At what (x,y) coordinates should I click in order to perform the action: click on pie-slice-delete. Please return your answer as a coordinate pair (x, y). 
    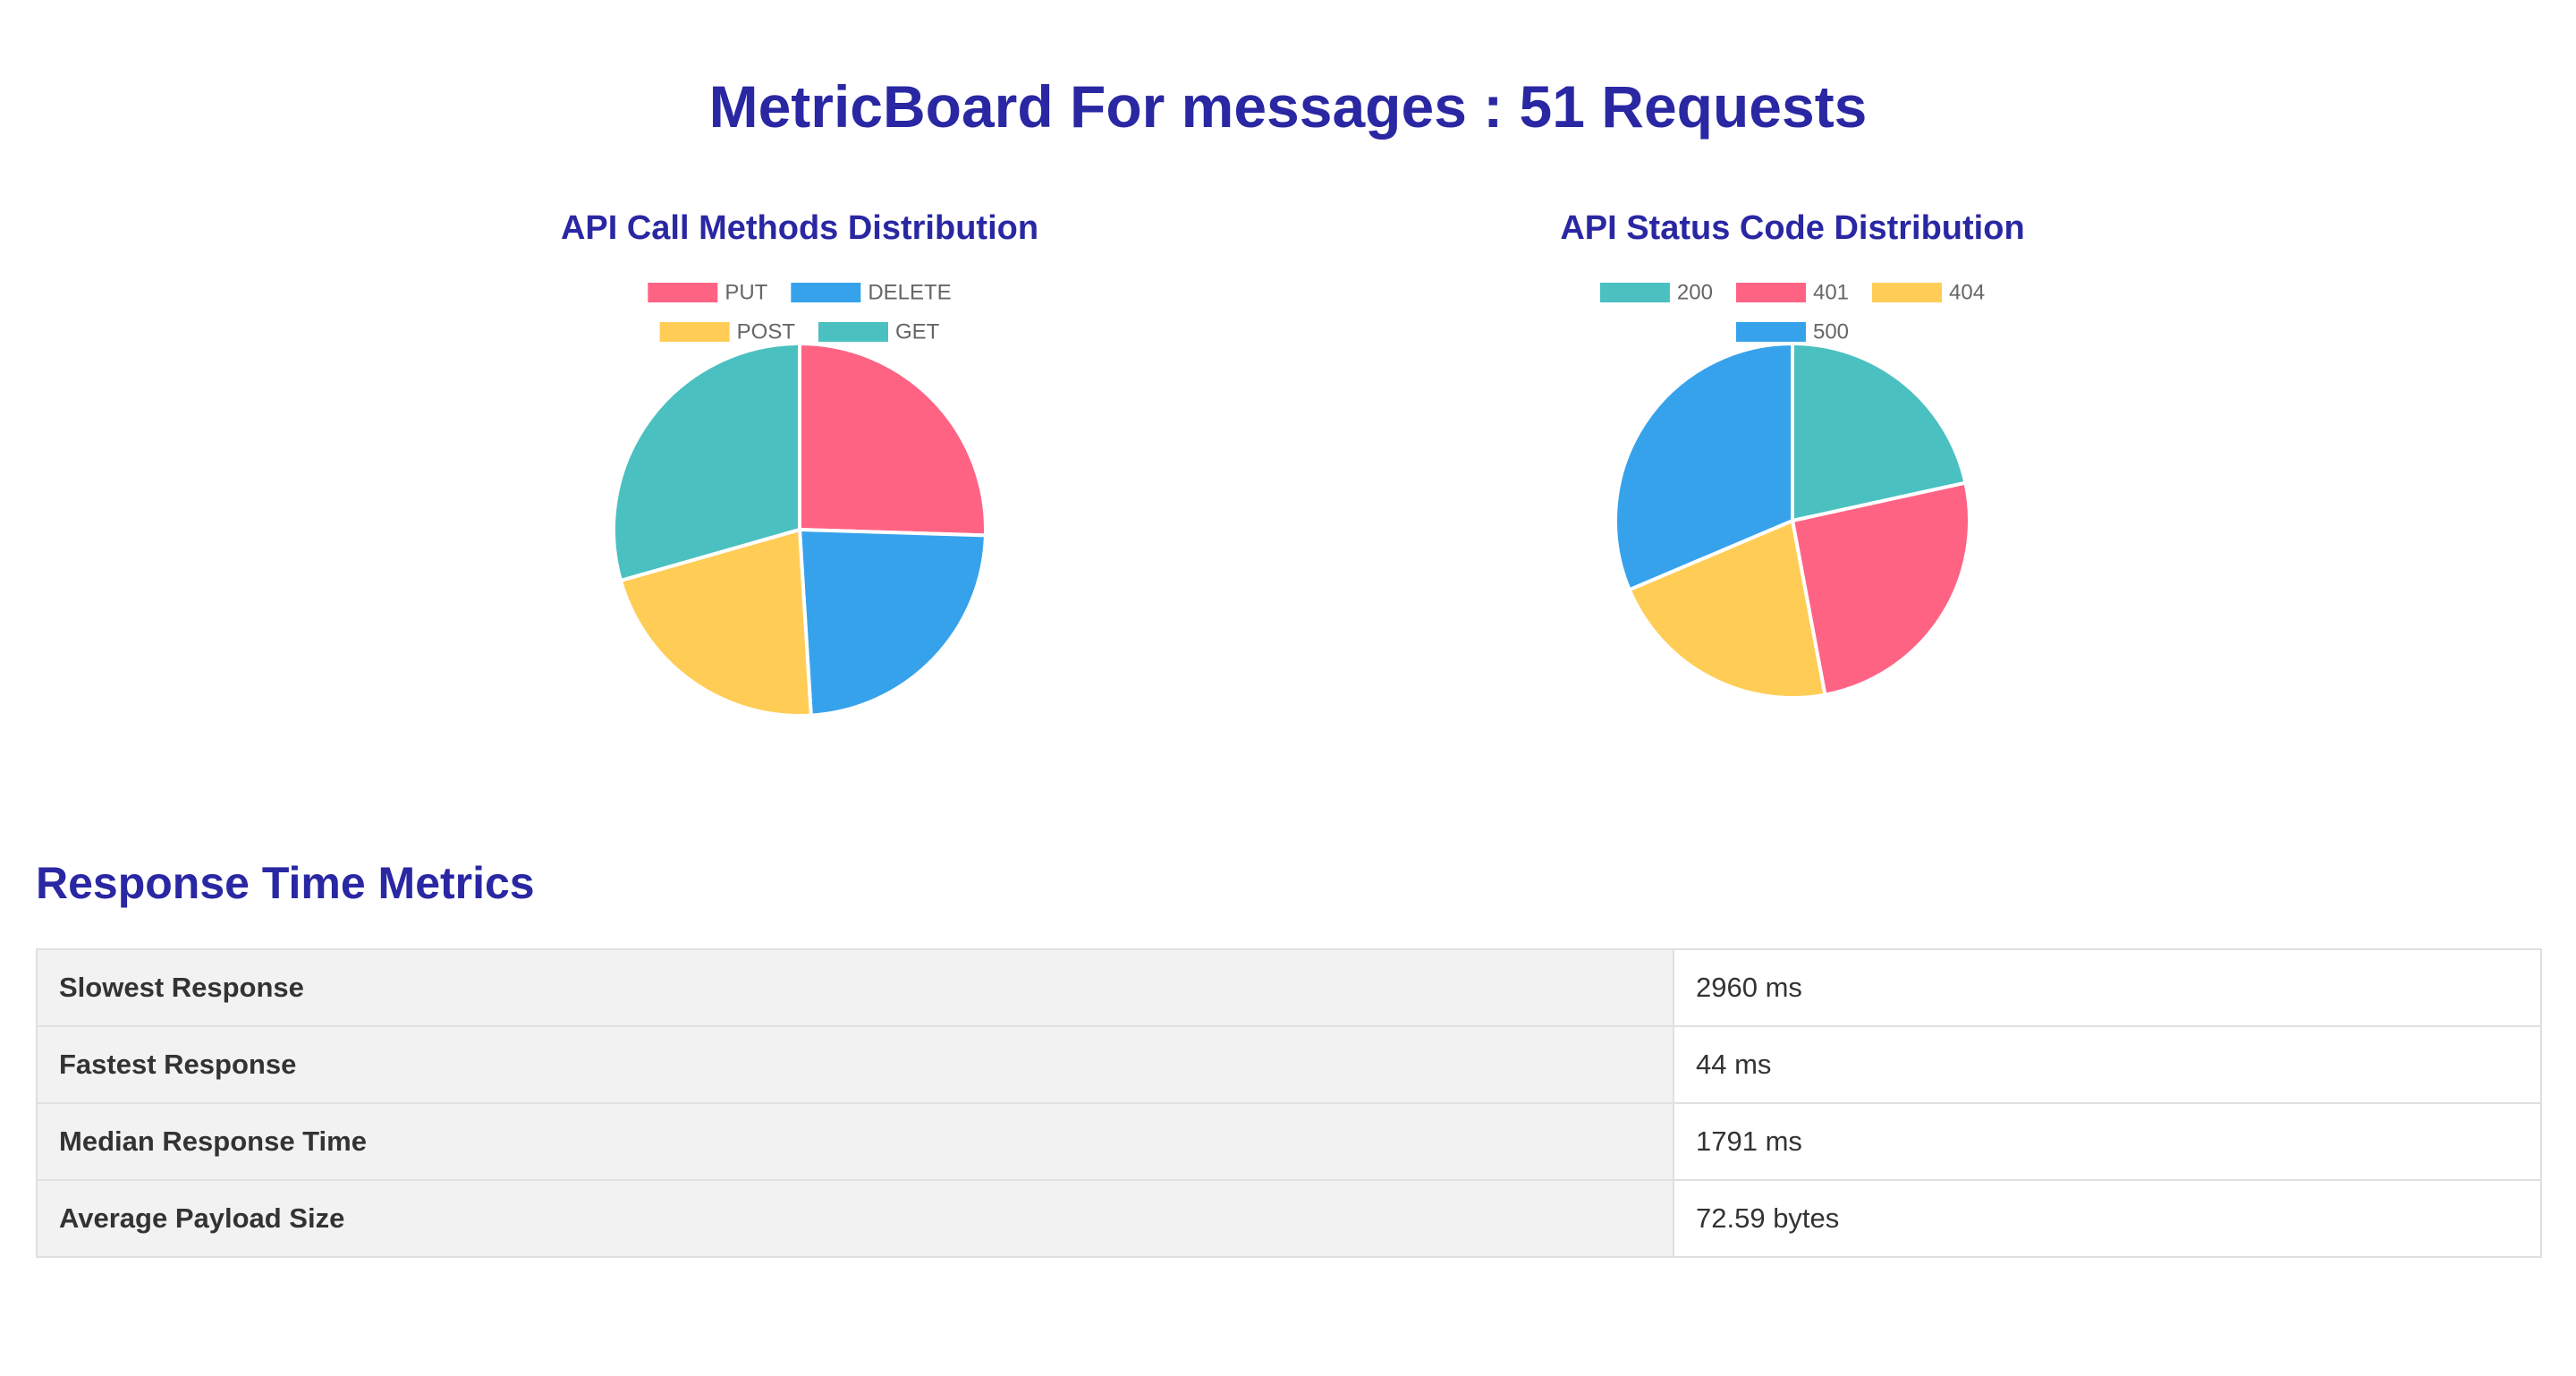
    Looking at the image, I should click on (892, 623).